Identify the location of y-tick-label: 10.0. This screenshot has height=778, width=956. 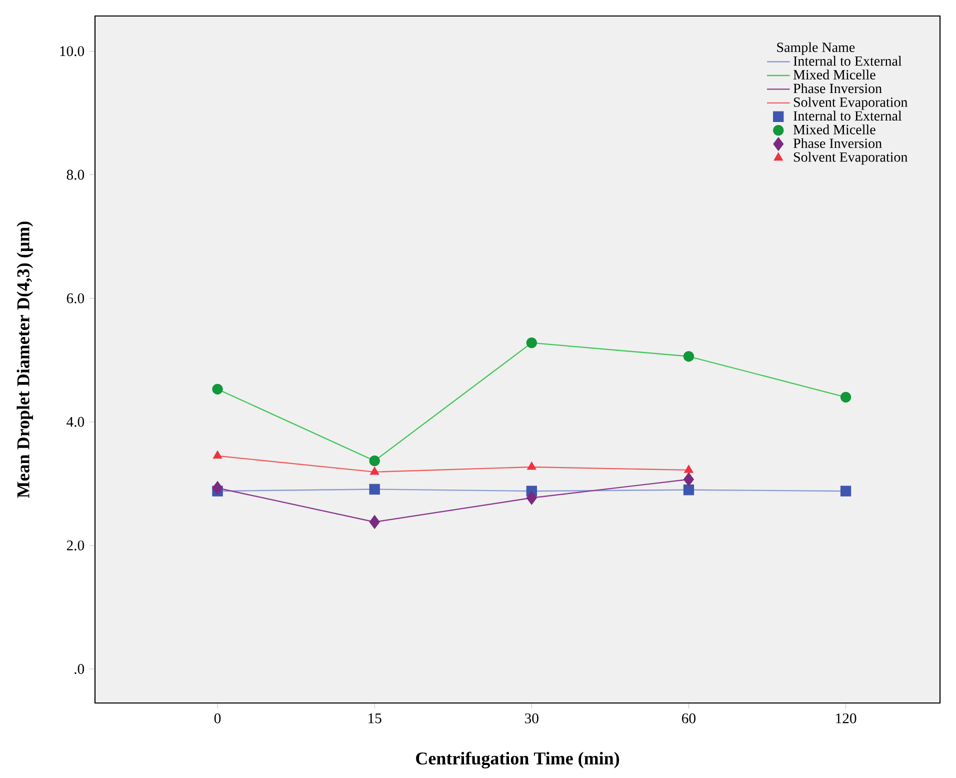
(72, 51).